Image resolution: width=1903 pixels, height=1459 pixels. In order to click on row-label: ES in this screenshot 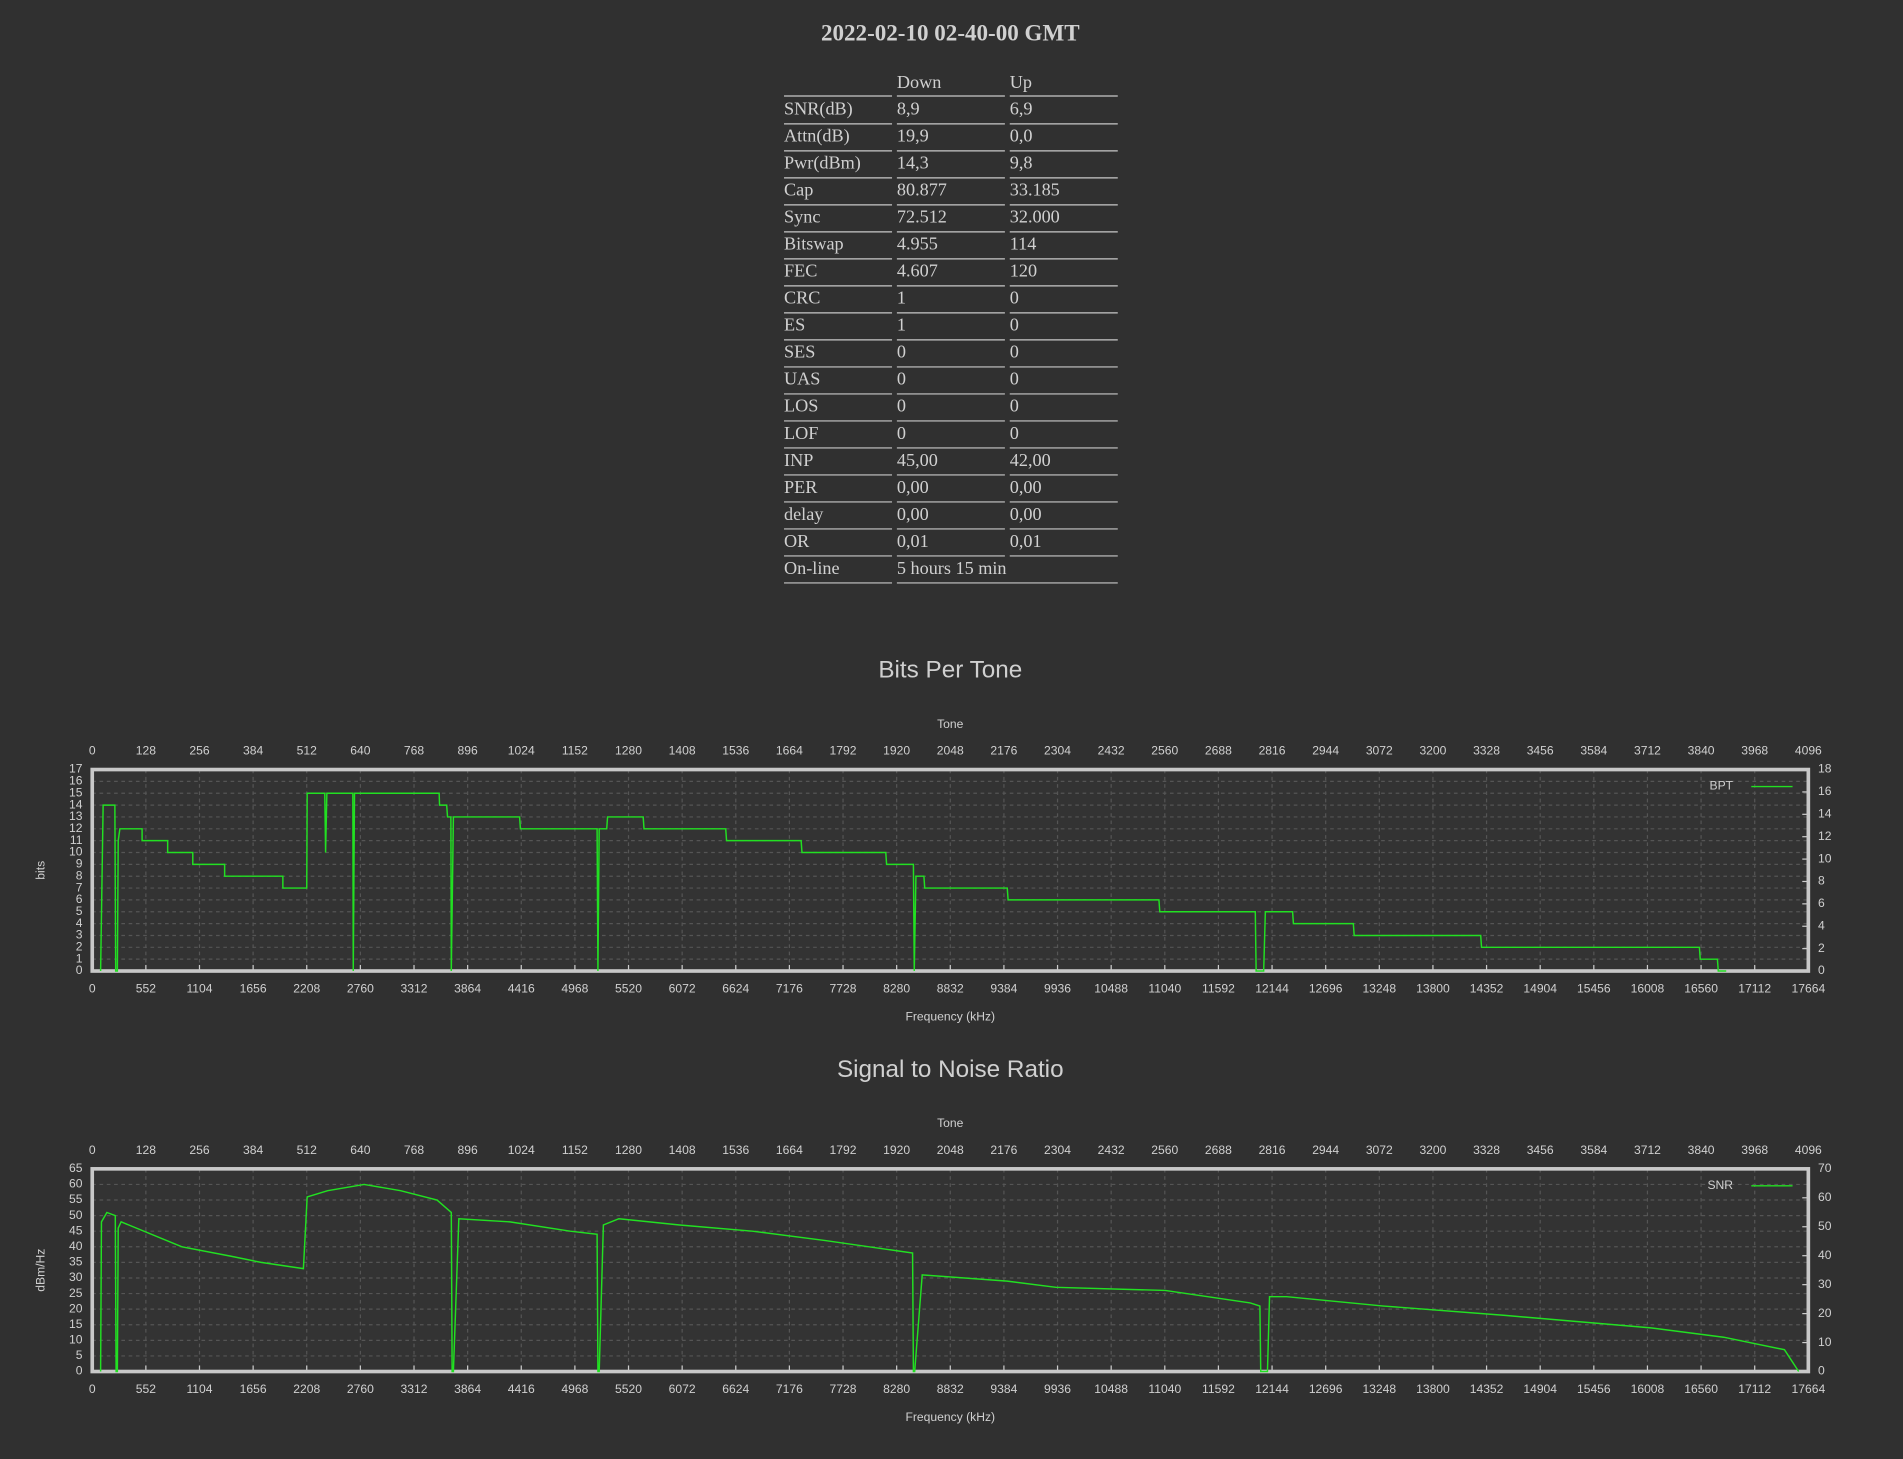, I will do `click(794, 325)`.